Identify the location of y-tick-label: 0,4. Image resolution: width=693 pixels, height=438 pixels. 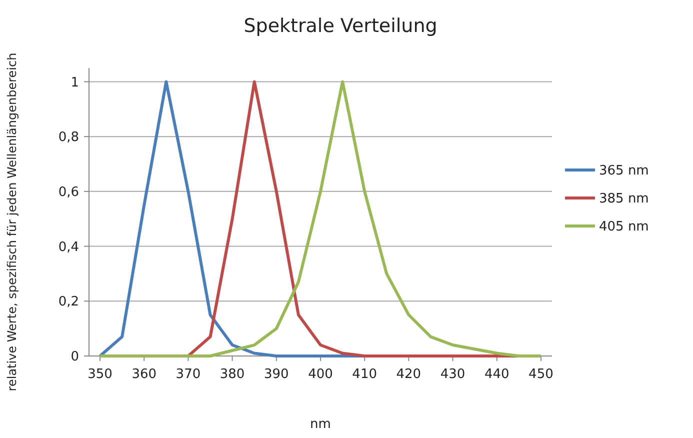
(68, 247).